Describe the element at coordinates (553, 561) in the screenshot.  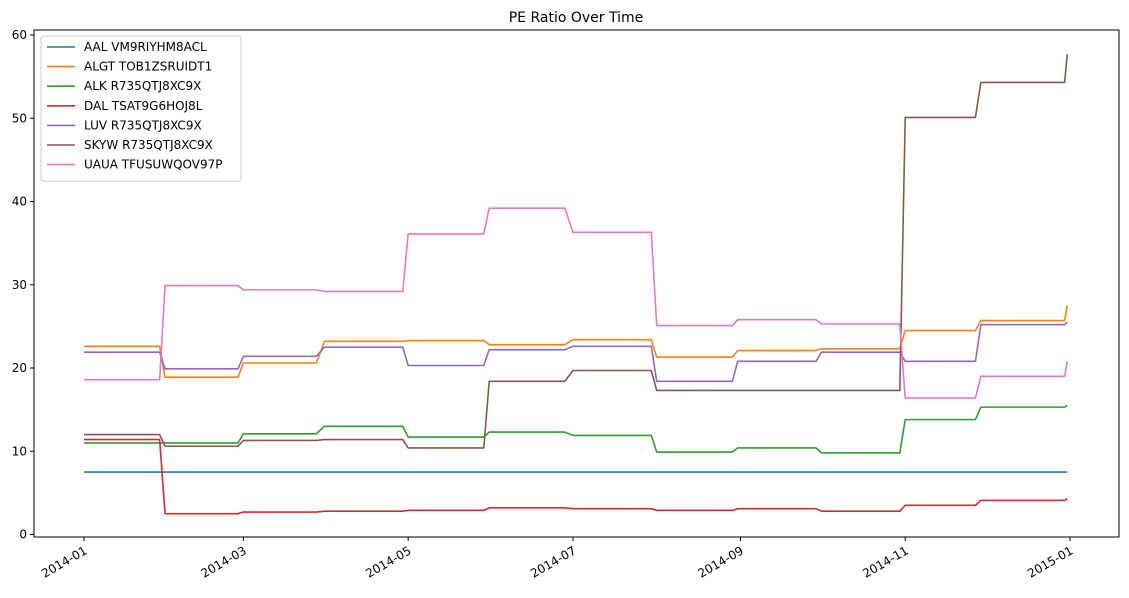
I see `x-tick-label: 2014-07` at that location.